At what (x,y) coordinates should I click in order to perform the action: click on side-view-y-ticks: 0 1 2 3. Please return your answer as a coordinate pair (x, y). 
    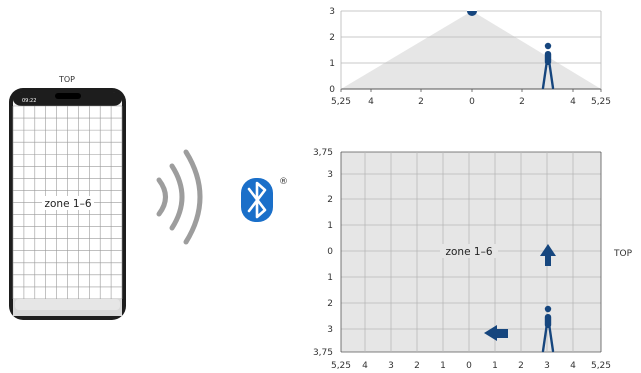
    Looking at the image, I should click on (332, 51).